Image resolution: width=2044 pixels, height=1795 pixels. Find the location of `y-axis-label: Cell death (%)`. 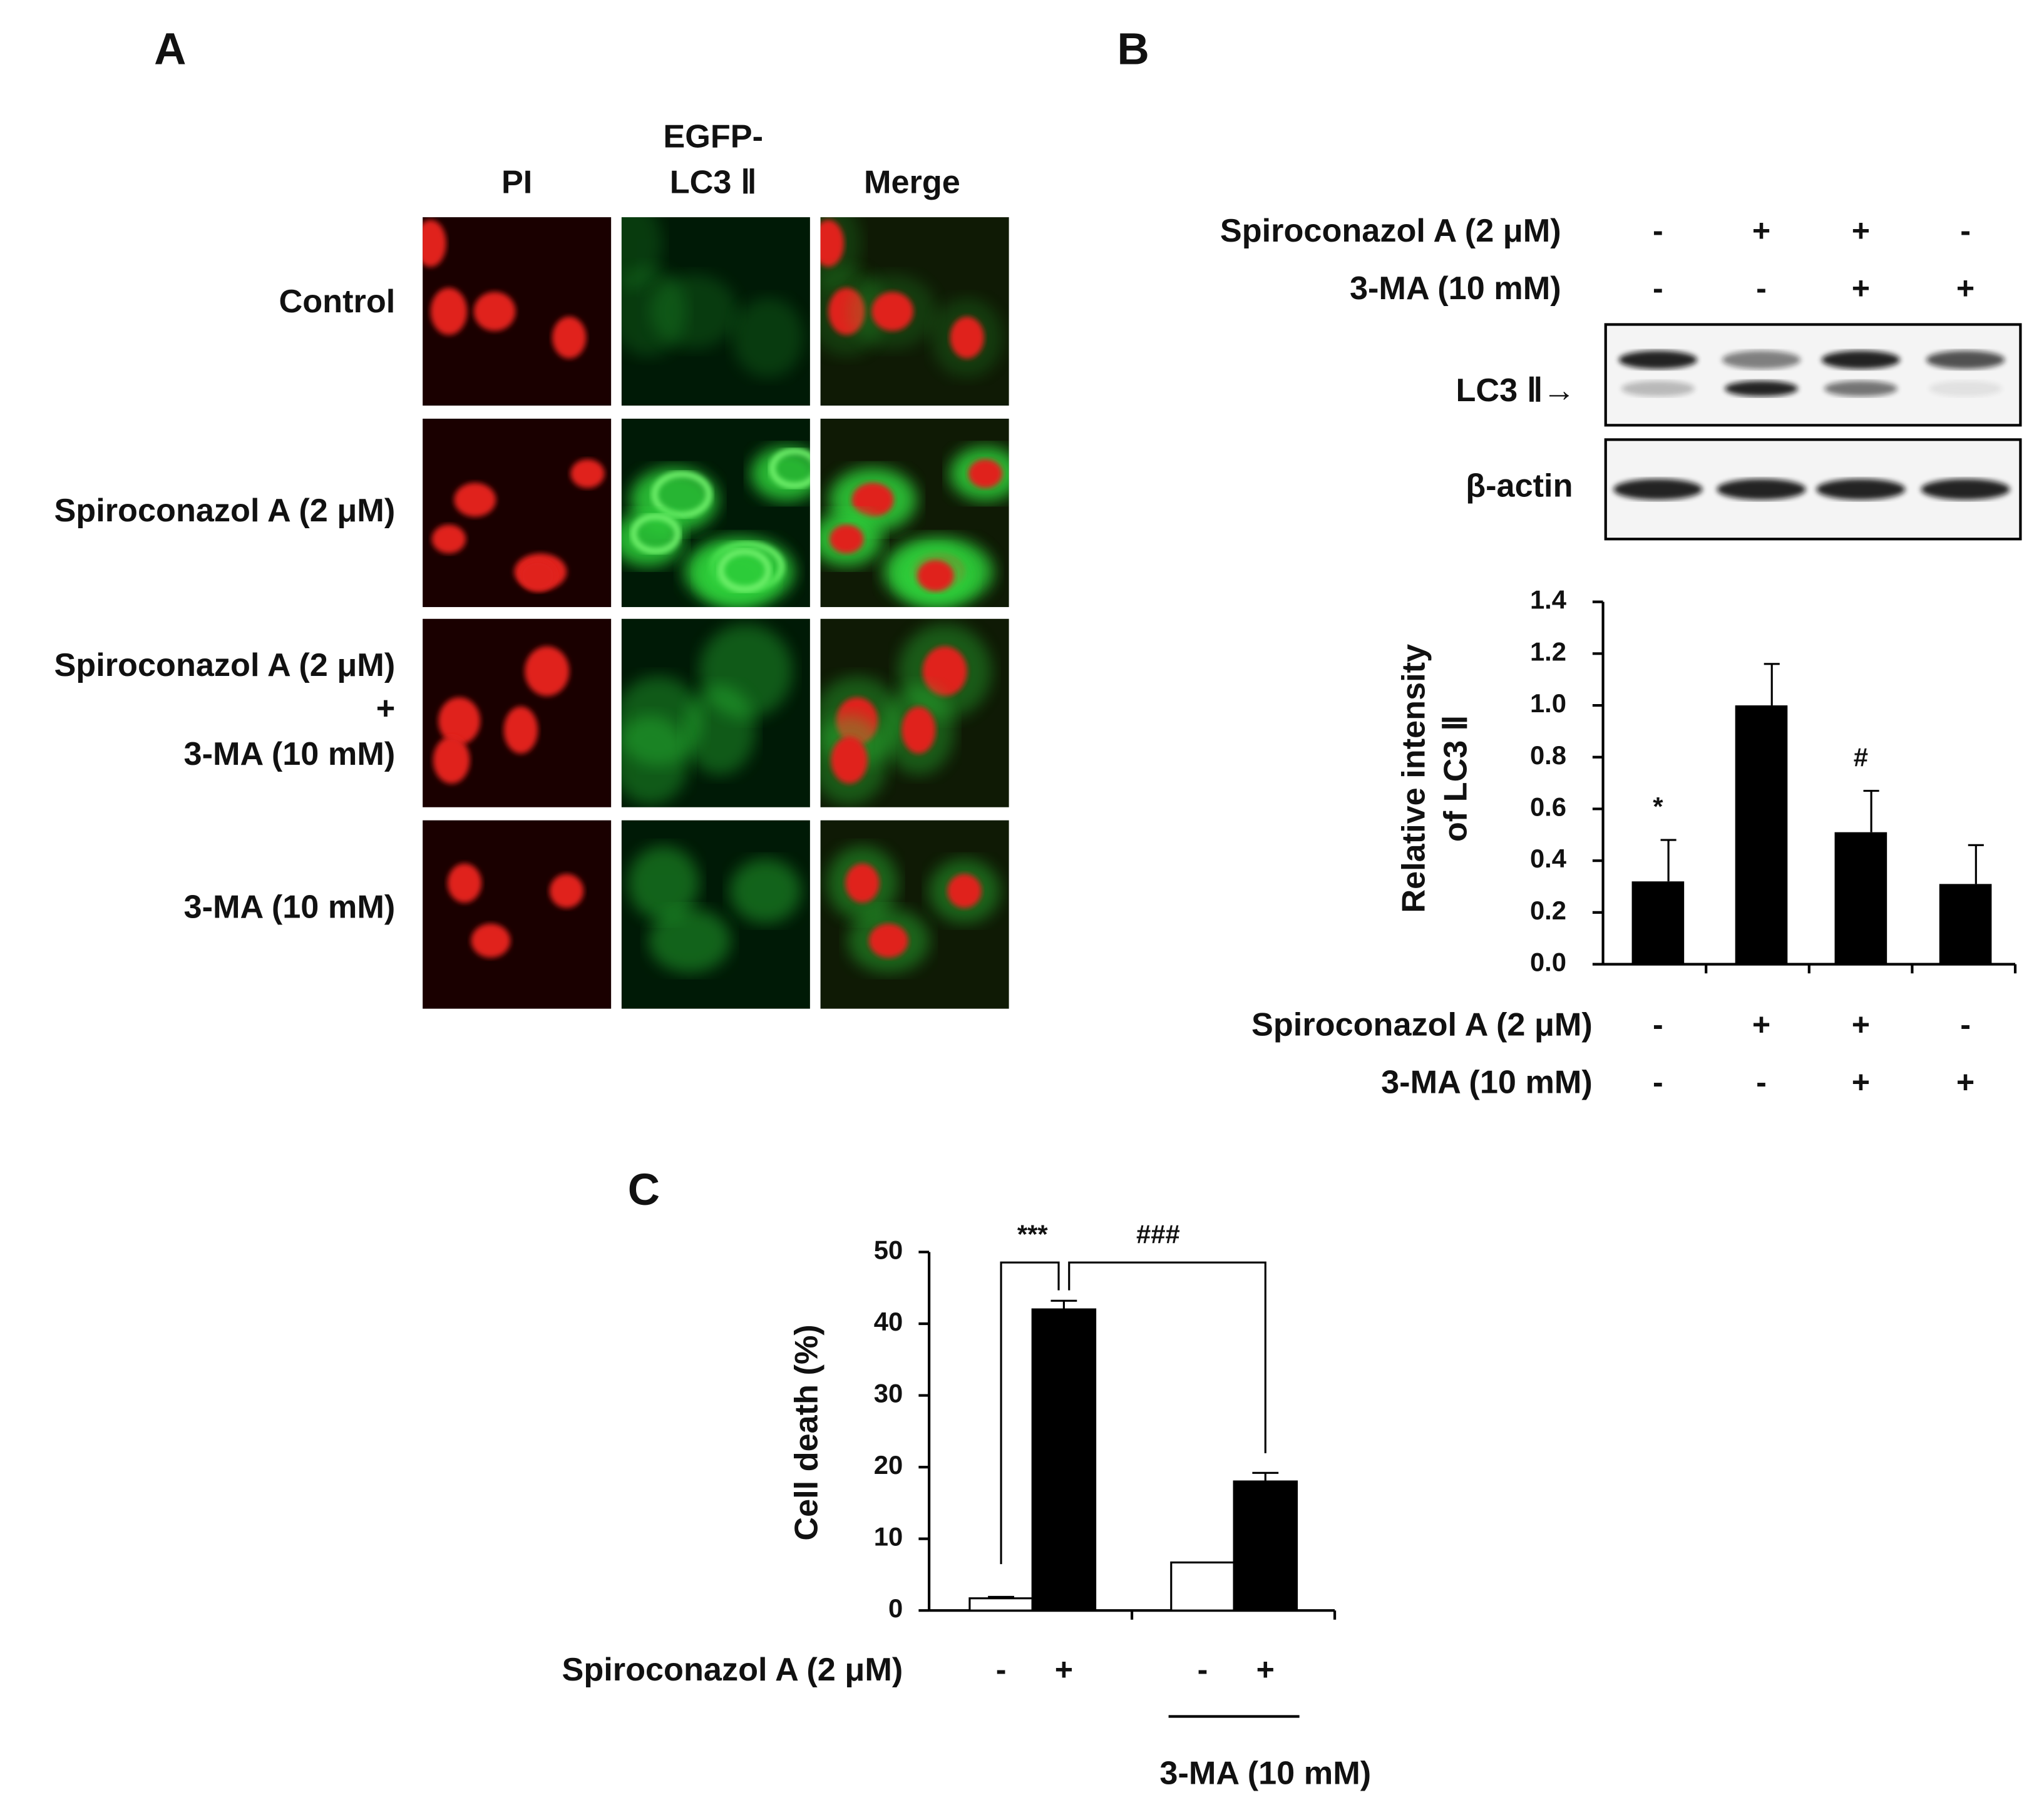

y-axis-label: Cell death (%) is located at coordinates (807, 1432).